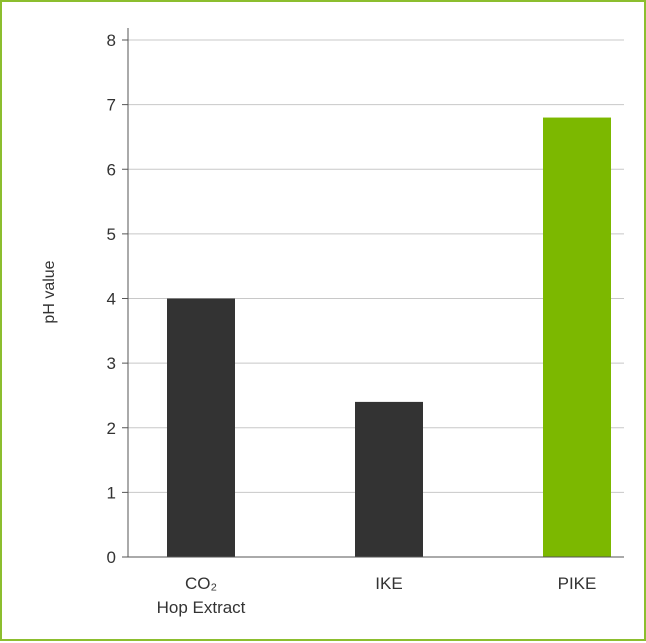 The width and height of the screenshot is (646, 643). Describe the element at coordinates (577, 583) in the screenshot. I see `x-category-label: PIKE` at that location.